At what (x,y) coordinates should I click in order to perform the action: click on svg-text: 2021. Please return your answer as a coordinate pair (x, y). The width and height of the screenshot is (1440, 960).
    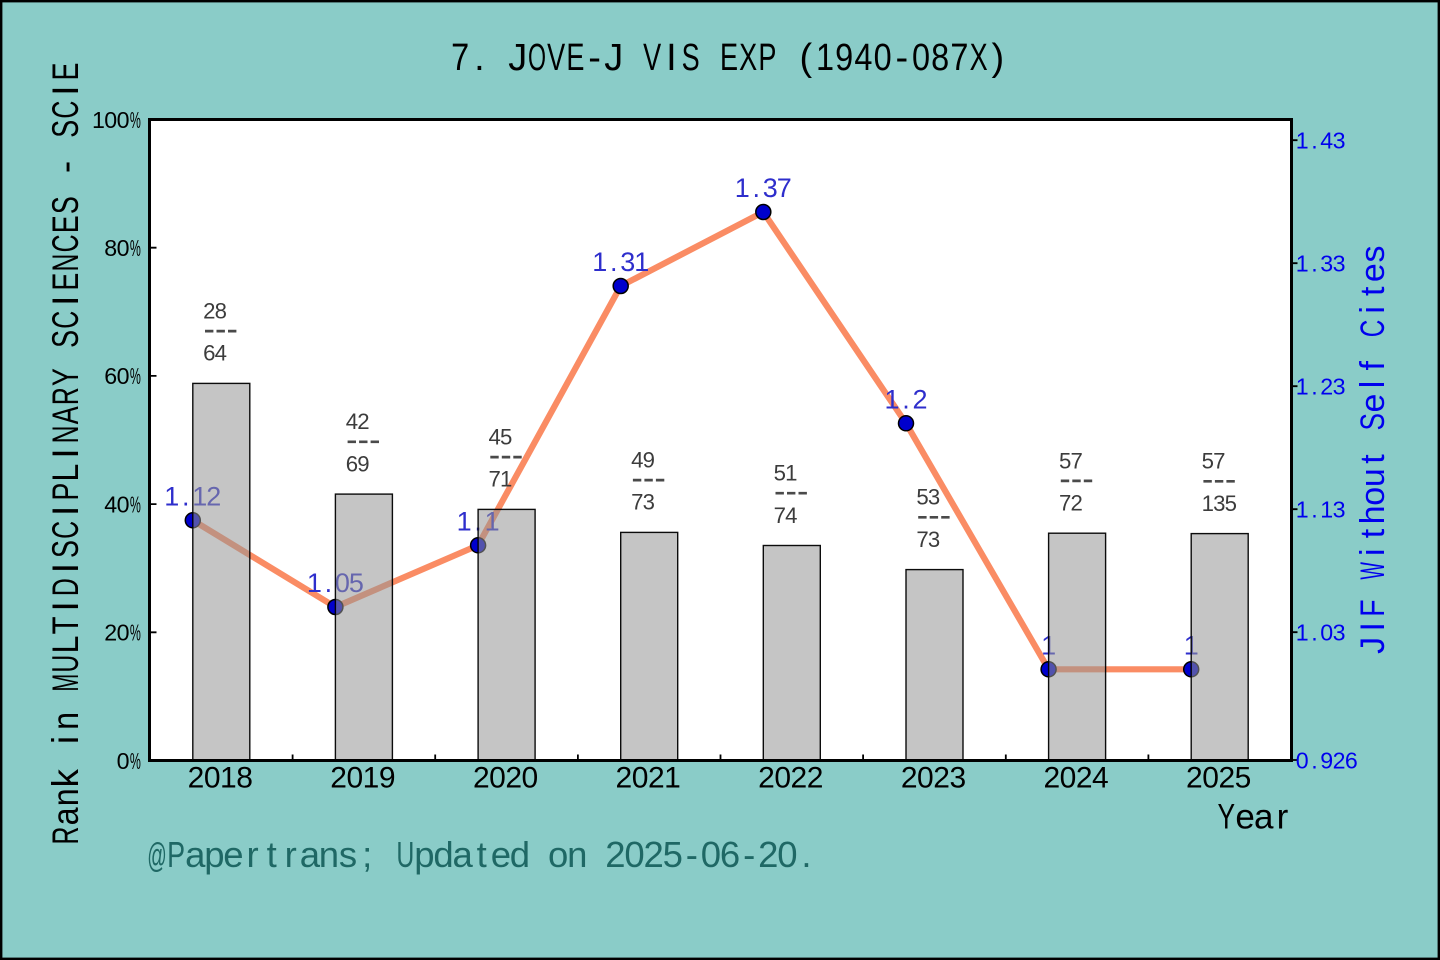
    Looking at the image, I should click on (648, 778).